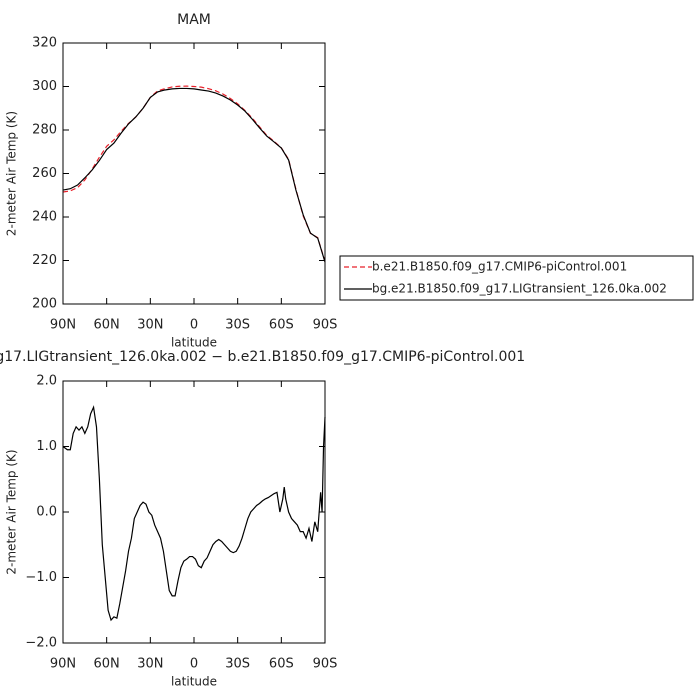 The image size is (700, 700). Describe the element at coordinates (41, 643) in the screenshot. I see `y-tick-label: −2.0` at that location.